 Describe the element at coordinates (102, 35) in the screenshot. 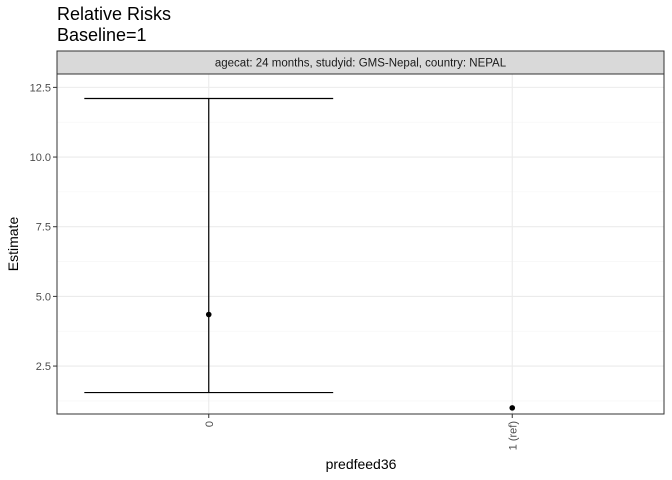

I see `chart-subtitle: Baseline=1` at that location.